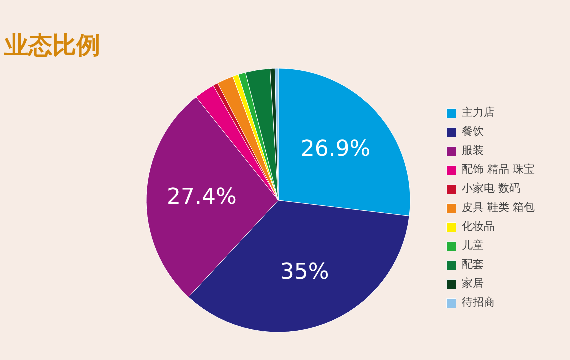  I want to click on legend-label: 小家电 数码, so click(491, 188).